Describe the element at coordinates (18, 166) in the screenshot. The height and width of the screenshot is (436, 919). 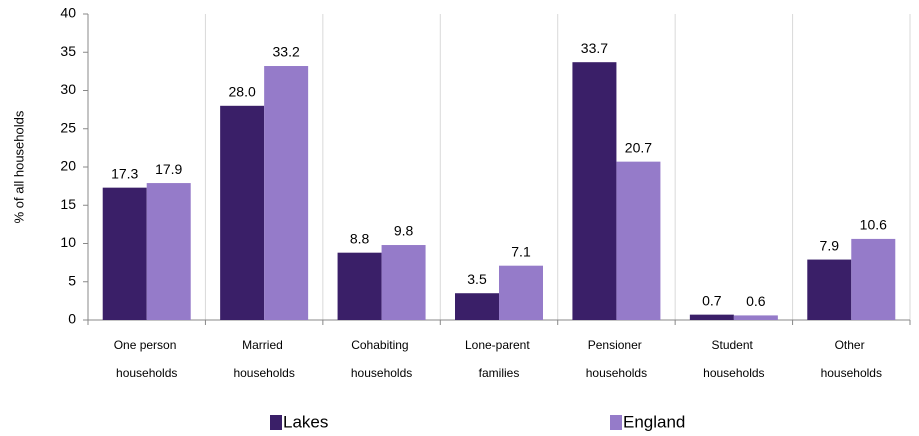
I see `y-axis-label: % of all households` at that location.